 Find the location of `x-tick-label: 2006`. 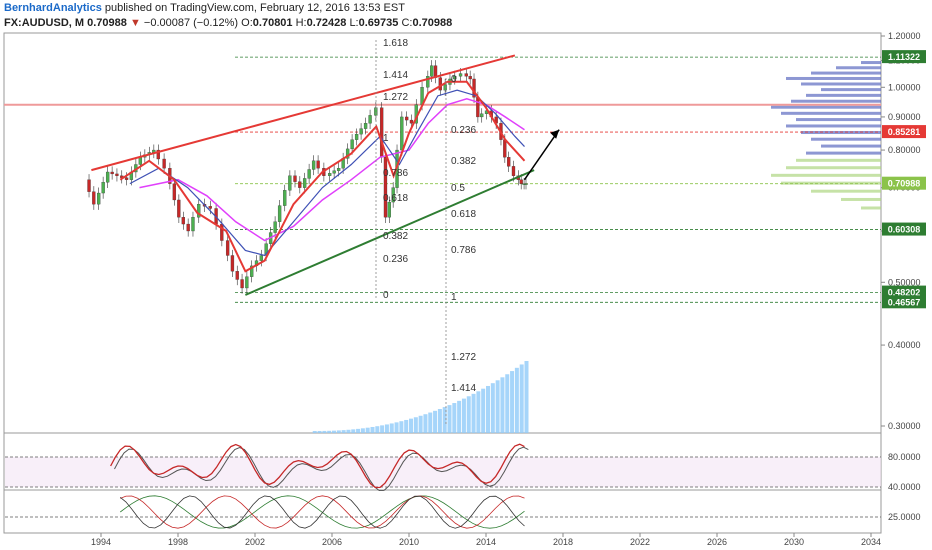

x-tick-label: 2006 is located at coordinates (332, 542).